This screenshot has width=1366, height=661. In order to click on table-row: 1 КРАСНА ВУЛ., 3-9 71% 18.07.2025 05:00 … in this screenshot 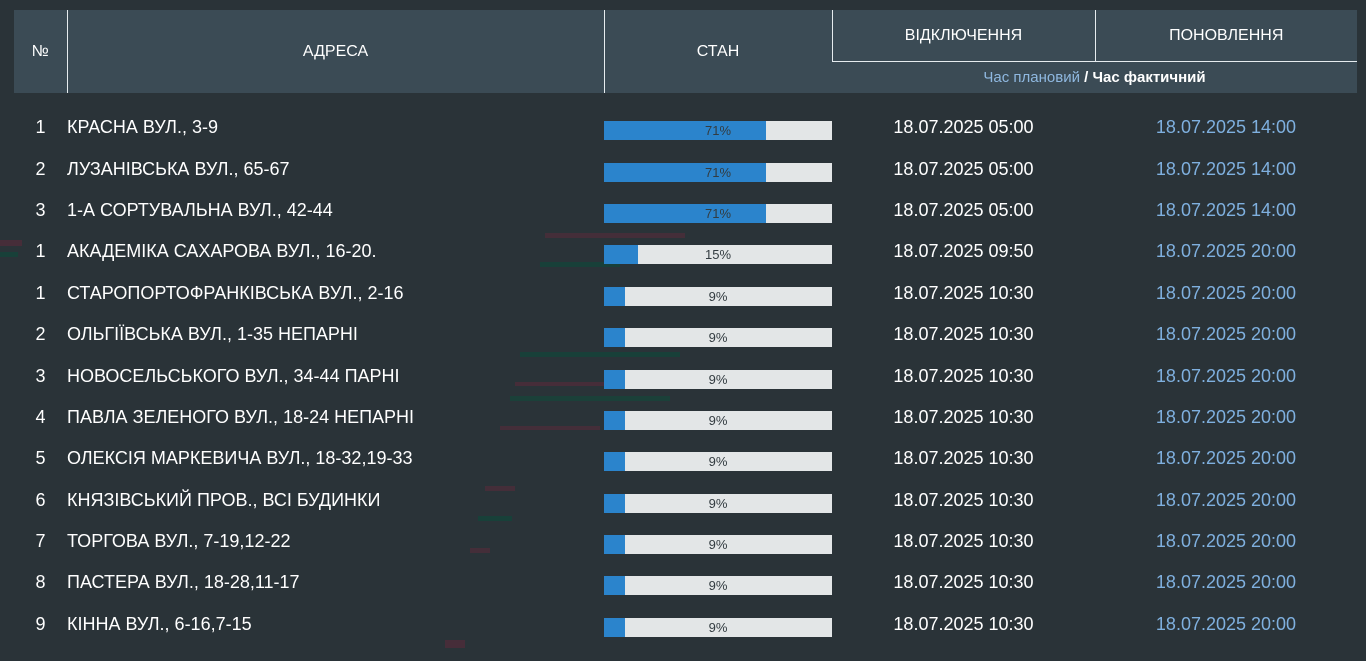, I will do `click(685, 127)`.